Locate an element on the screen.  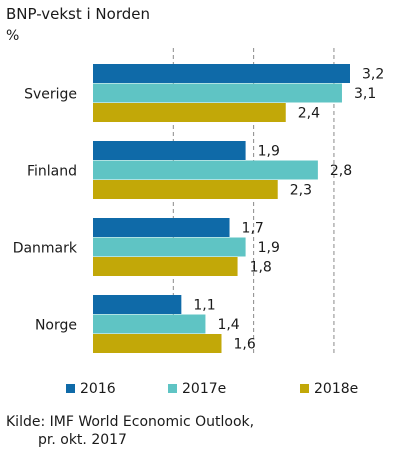
legend-label-2017e: 2017e is located at coordinates (204, 389).